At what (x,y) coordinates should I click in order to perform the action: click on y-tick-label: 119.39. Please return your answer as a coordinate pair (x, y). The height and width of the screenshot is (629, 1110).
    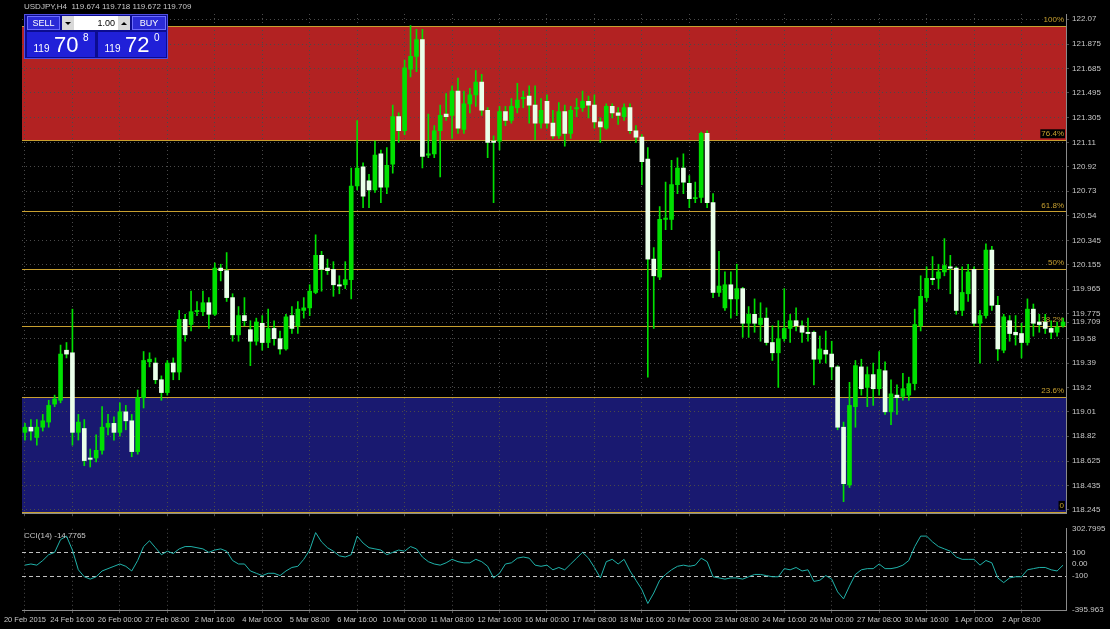
    Looking at the image, I should click on (1084, 363).